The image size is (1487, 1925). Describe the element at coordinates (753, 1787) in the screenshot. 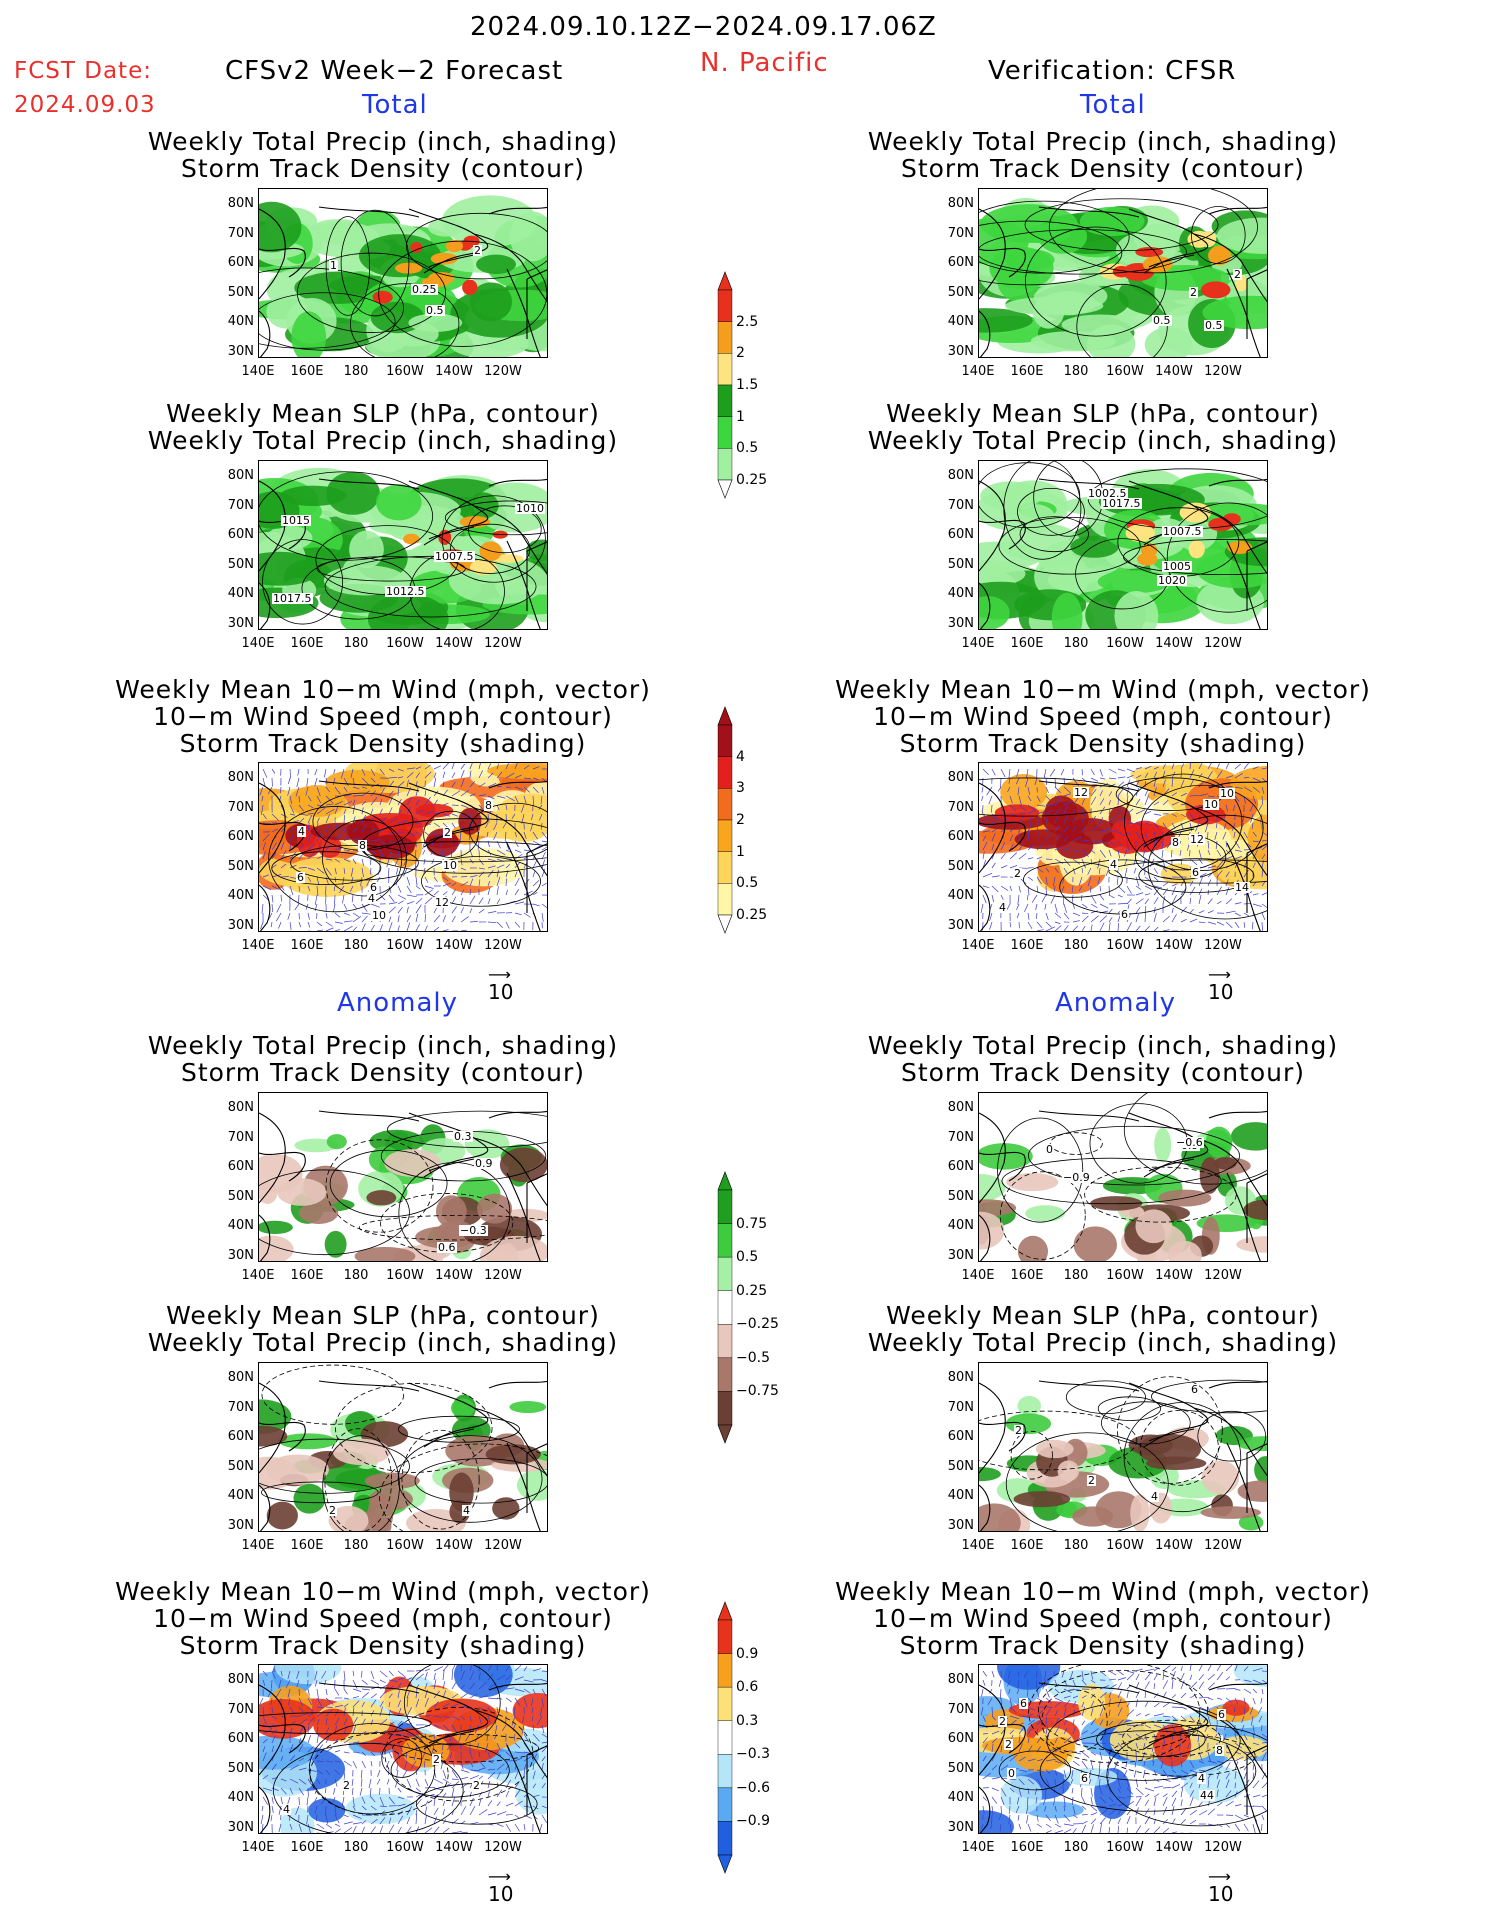

I see `colorbar-level-label: −0.6` at that location.